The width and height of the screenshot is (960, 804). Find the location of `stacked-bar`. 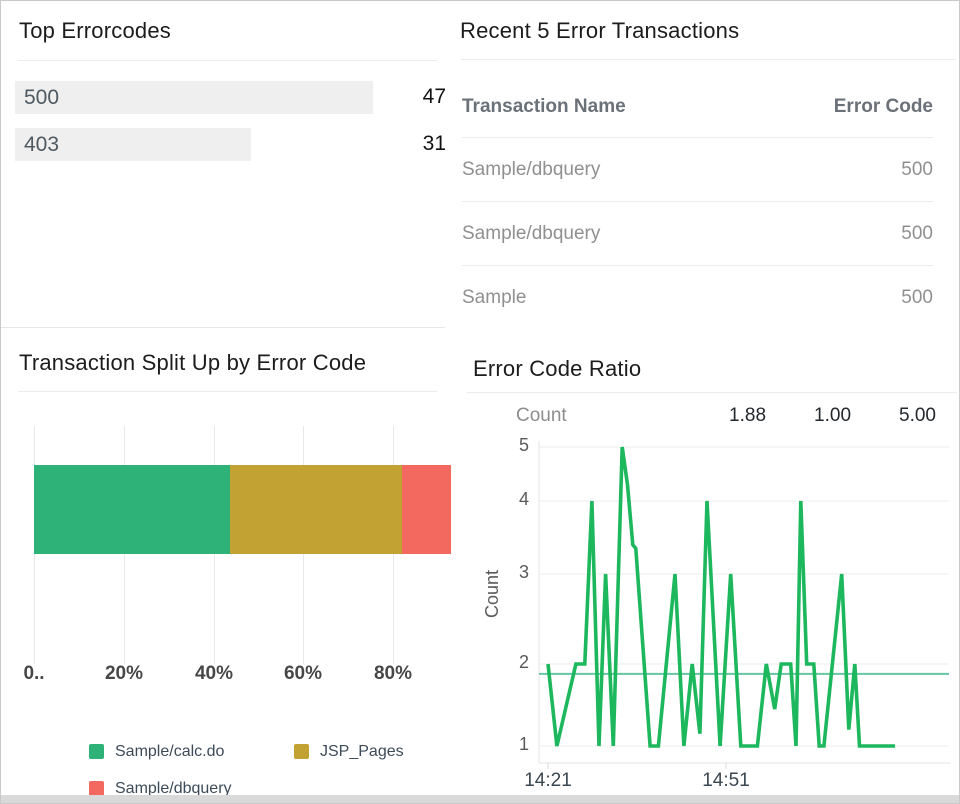

stacked-bar is located at coordinates (242, 509).